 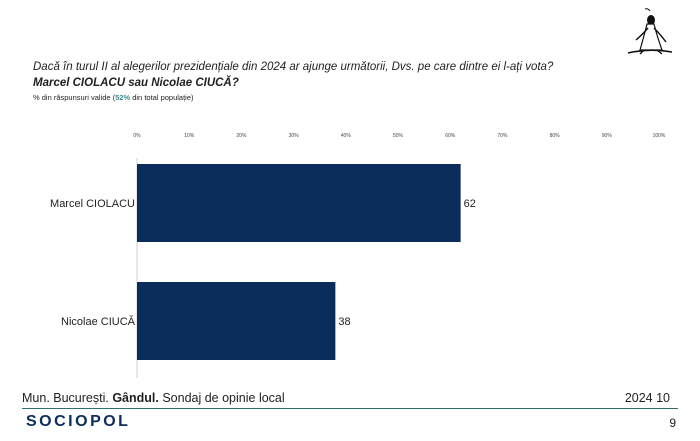 What do you see at coordinates (136, 83) in the screenshot?
I see `survey-candidates: Marcel CIOLACU sau Nicolae CIUCĂ?` at bounding box center [136, 83].